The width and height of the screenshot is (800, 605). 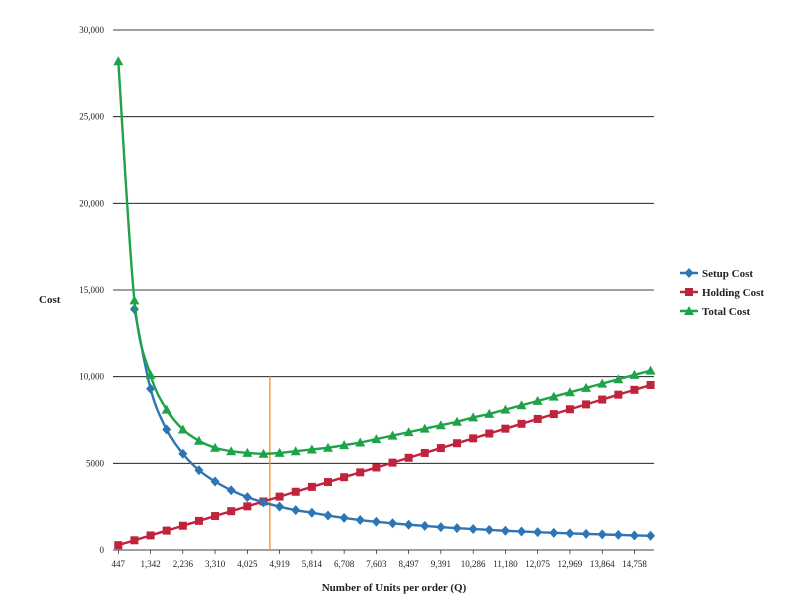 I want to click on x-axis-title: Number of Units per order (Q), so click(x=394, y=588).